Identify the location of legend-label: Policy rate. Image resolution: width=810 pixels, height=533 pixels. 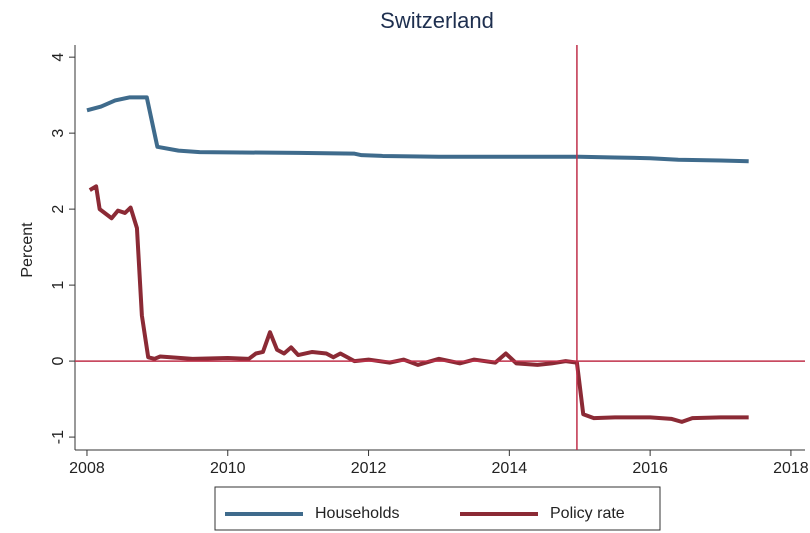
(587, 513).